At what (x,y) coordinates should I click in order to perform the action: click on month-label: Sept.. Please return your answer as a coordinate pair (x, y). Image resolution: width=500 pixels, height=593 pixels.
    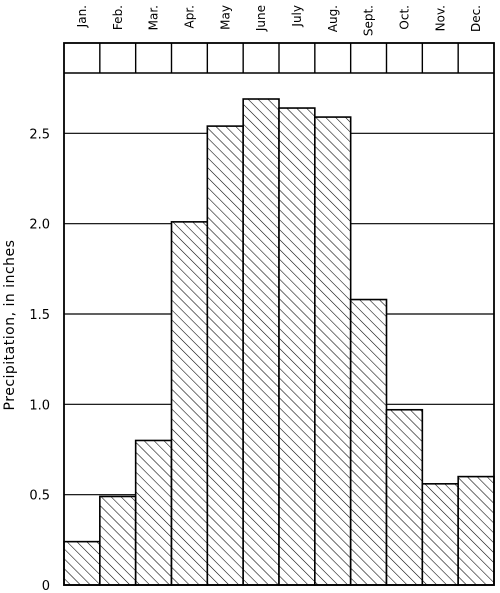
    Looking at the image, I should click on (369, 20).